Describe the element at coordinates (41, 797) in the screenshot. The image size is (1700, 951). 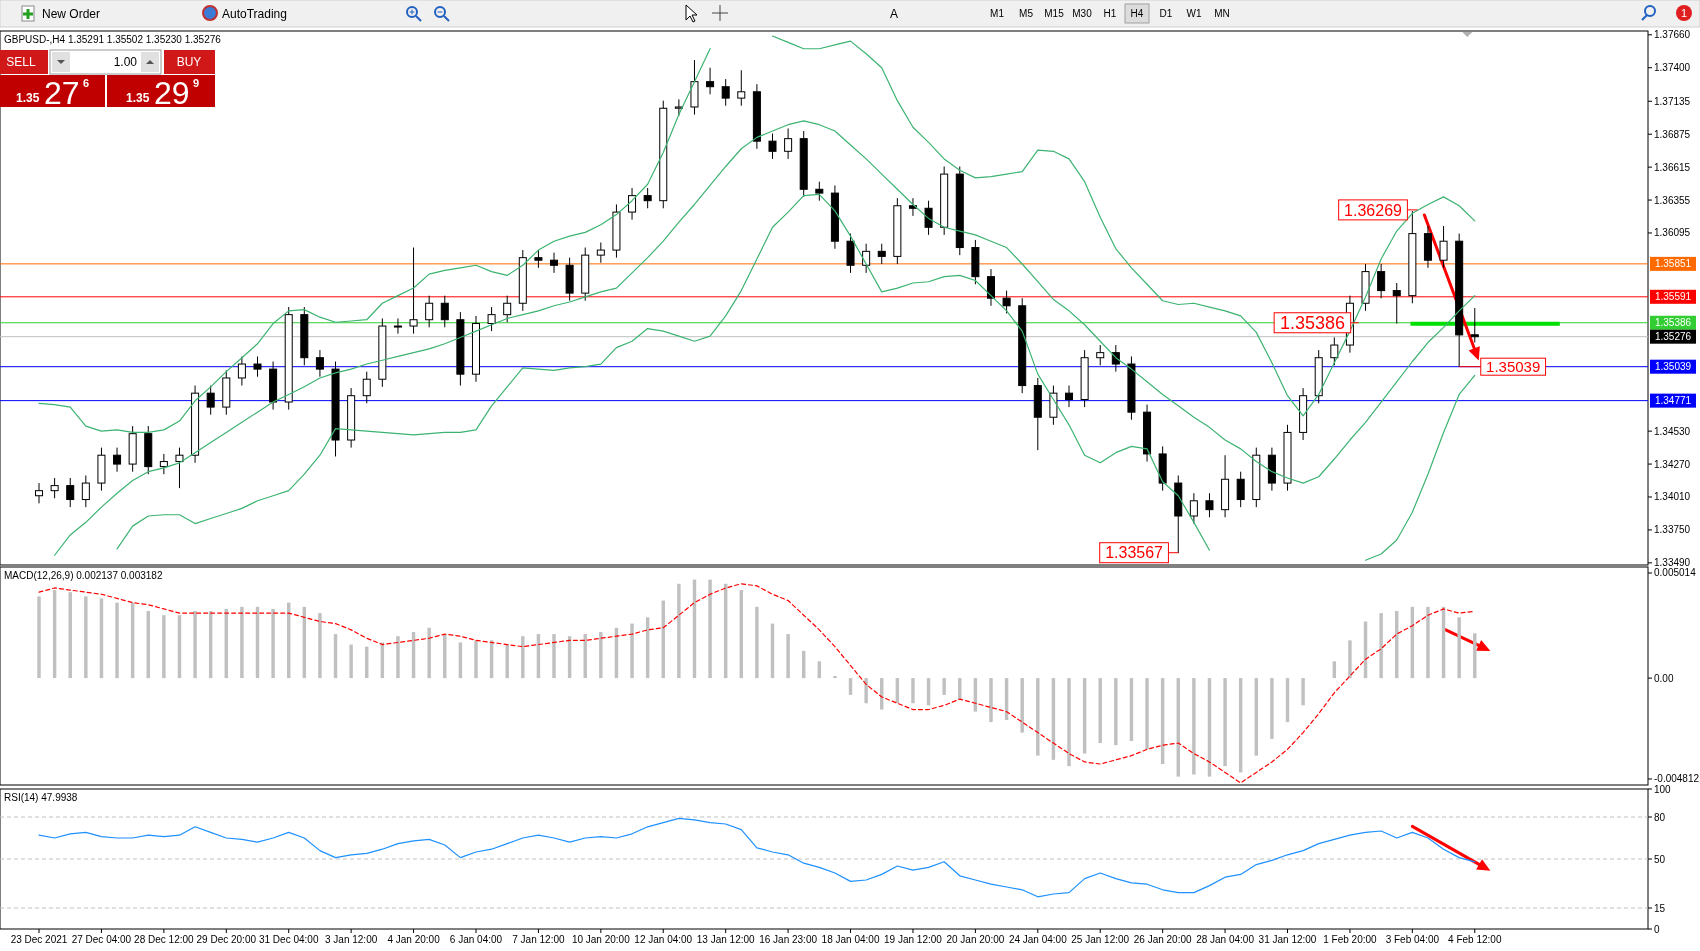
I see `chart-title: RSI(14) 47.9938` at that location.